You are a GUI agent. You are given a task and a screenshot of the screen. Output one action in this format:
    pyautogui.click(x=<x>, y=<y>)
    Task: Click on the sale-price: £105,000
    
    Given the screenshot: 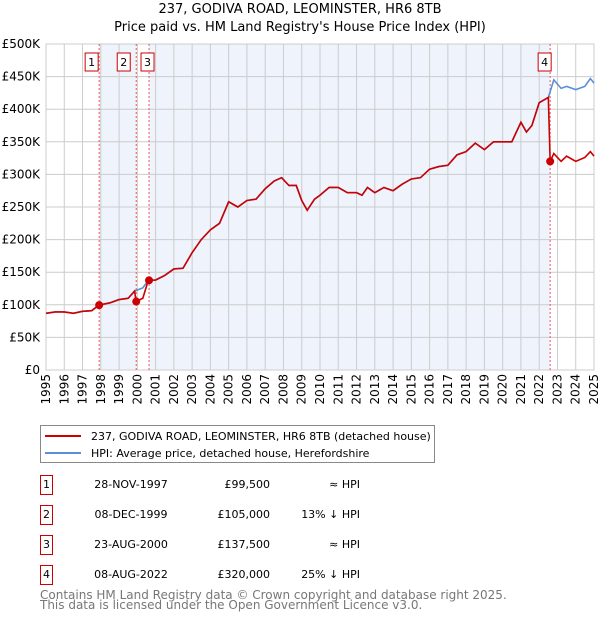 What is the action you would take?
    pyautogui.click(x=244, y=514)
    